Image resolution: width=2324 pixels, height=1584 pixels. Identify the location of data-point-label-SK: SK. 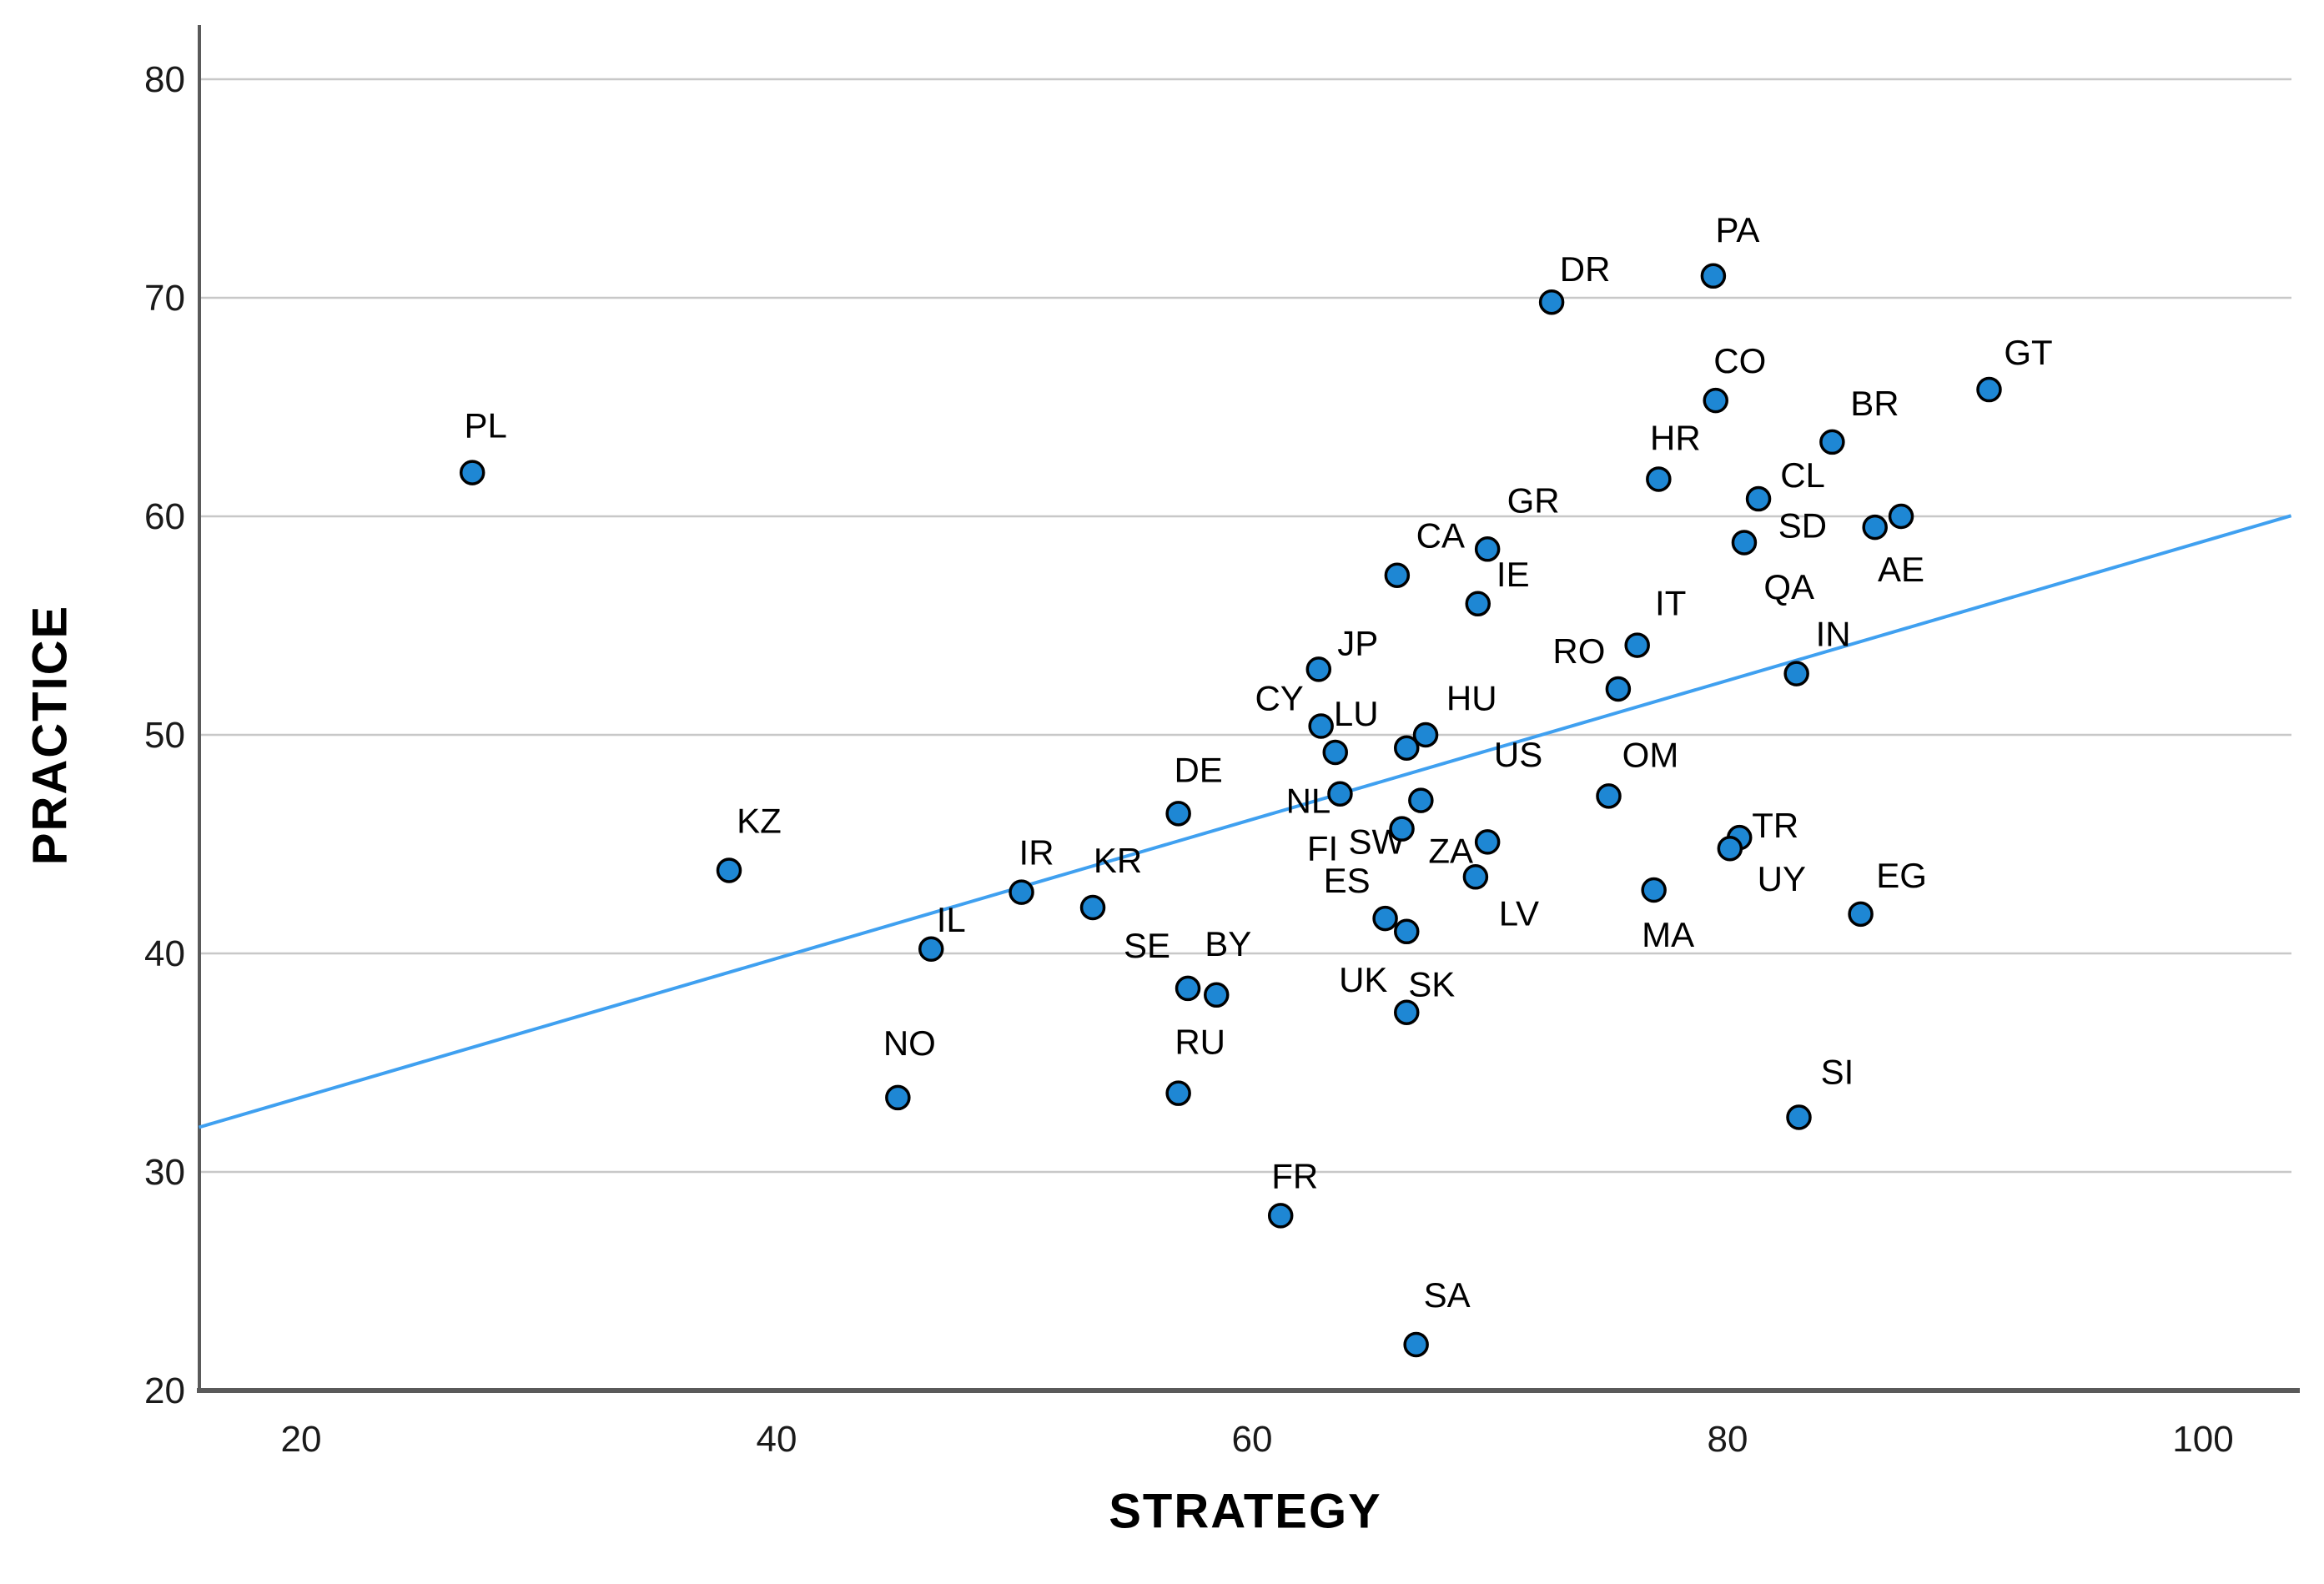
(1431, 984).